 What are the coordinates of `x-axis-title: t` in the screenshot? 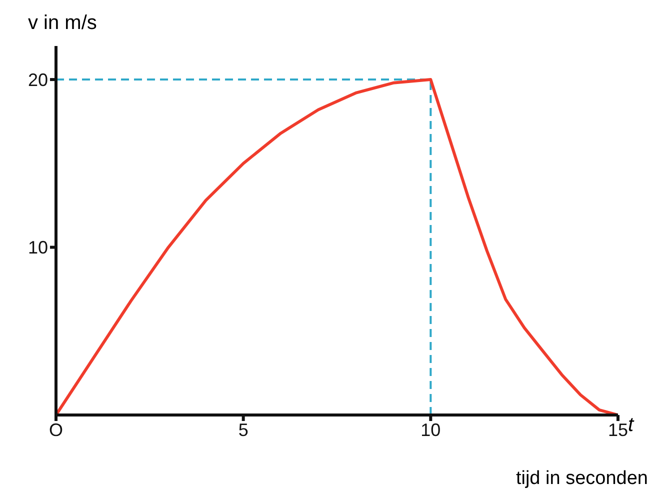 It's located at (631, 425).